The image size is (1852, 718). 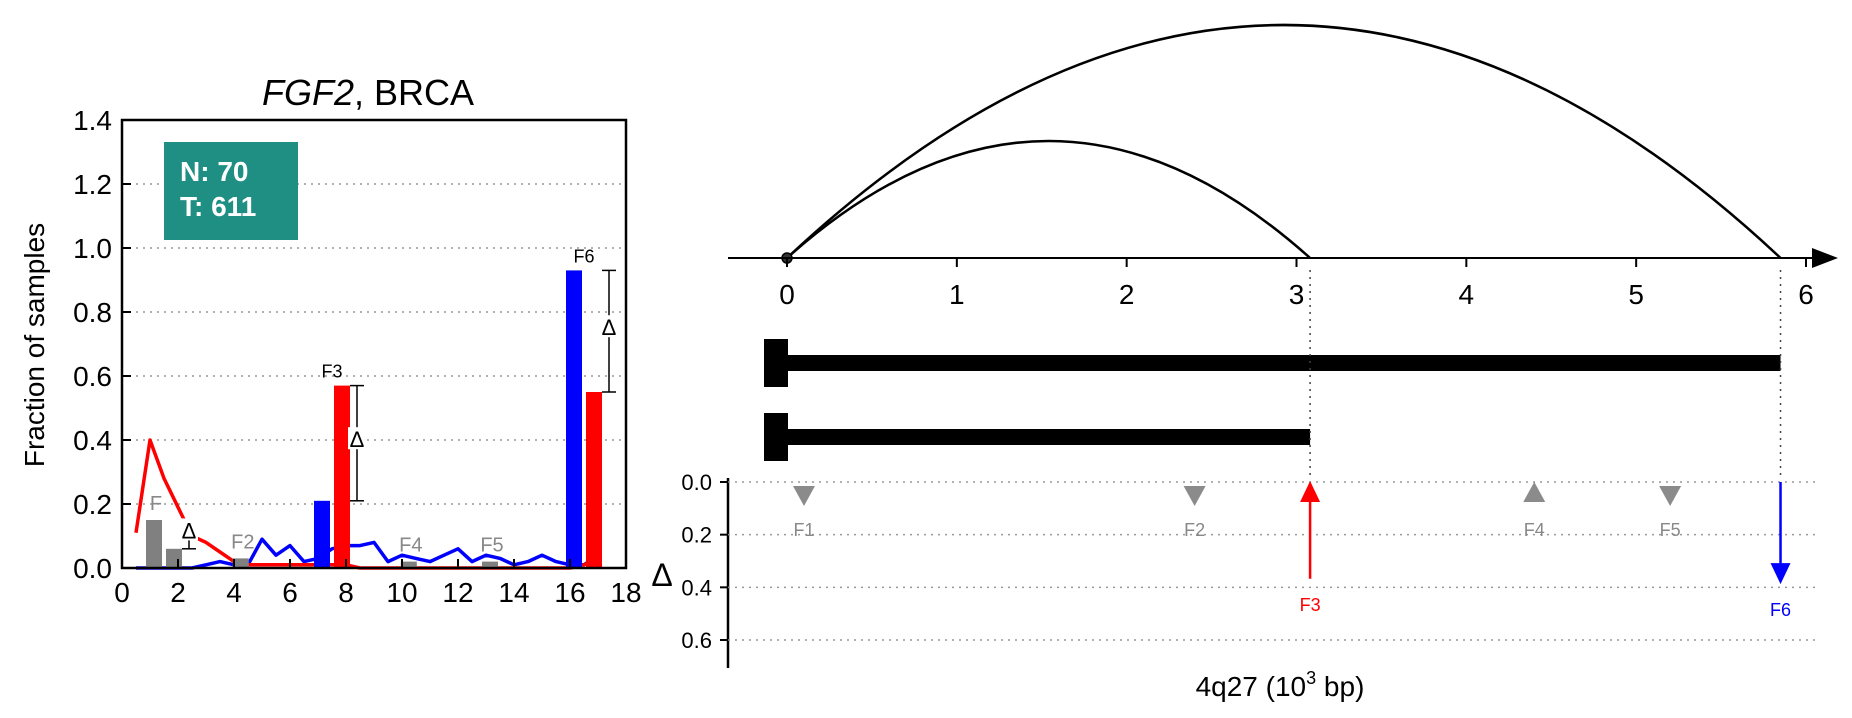 What do you see at coordinates (92, 568) in the screenshot?
I see `y-tick-label: 0.0` at bounding box center [92, 568].